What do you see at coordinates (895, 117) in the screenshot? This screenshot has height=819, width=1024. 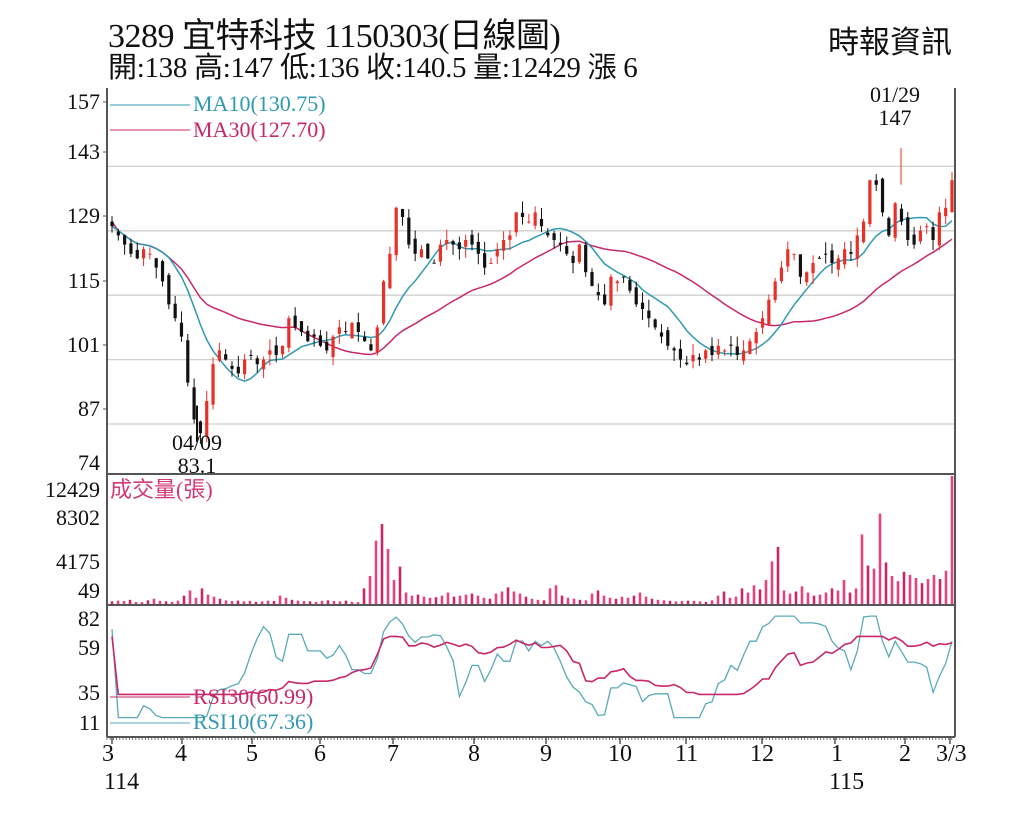 I see `high-value-annotation: 147` at bounding box center [895, 117].